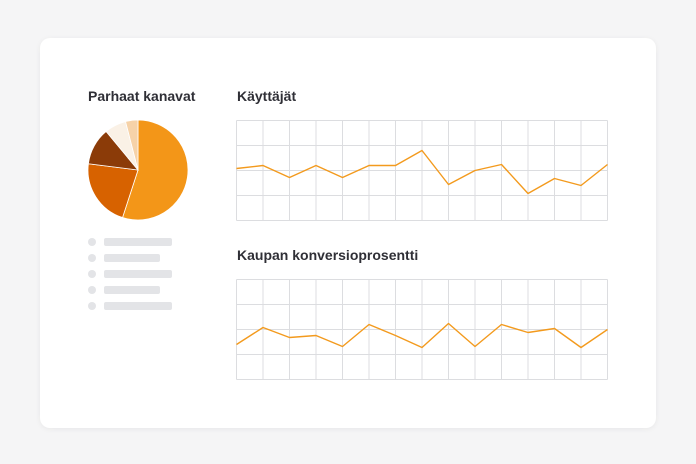 The height and width of the screenshot is (464, 696). Describe the element at coordinates (328, 255) in the screenshot. I see `conversion-chart-title: Kaupan konversioprosentti` at that location.